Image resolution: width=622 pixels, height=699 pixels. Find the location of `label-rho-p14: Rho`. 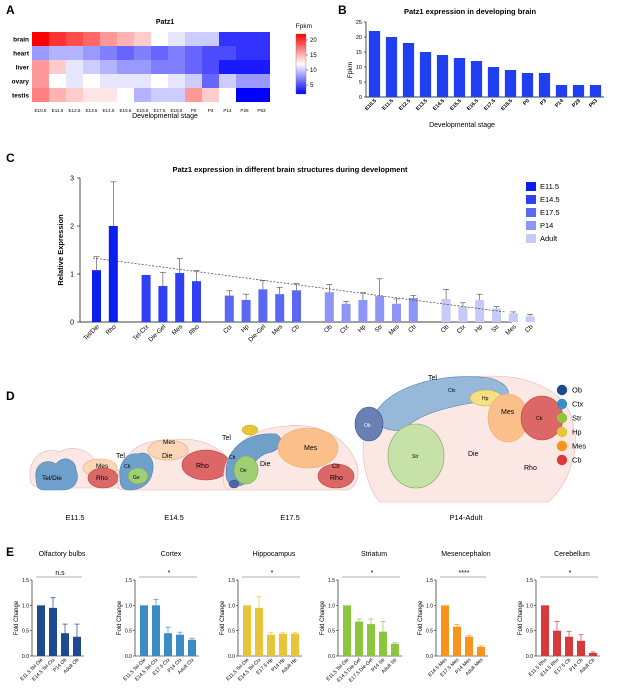

label-rho-p14: Rho is located at coordinates (530, 468).